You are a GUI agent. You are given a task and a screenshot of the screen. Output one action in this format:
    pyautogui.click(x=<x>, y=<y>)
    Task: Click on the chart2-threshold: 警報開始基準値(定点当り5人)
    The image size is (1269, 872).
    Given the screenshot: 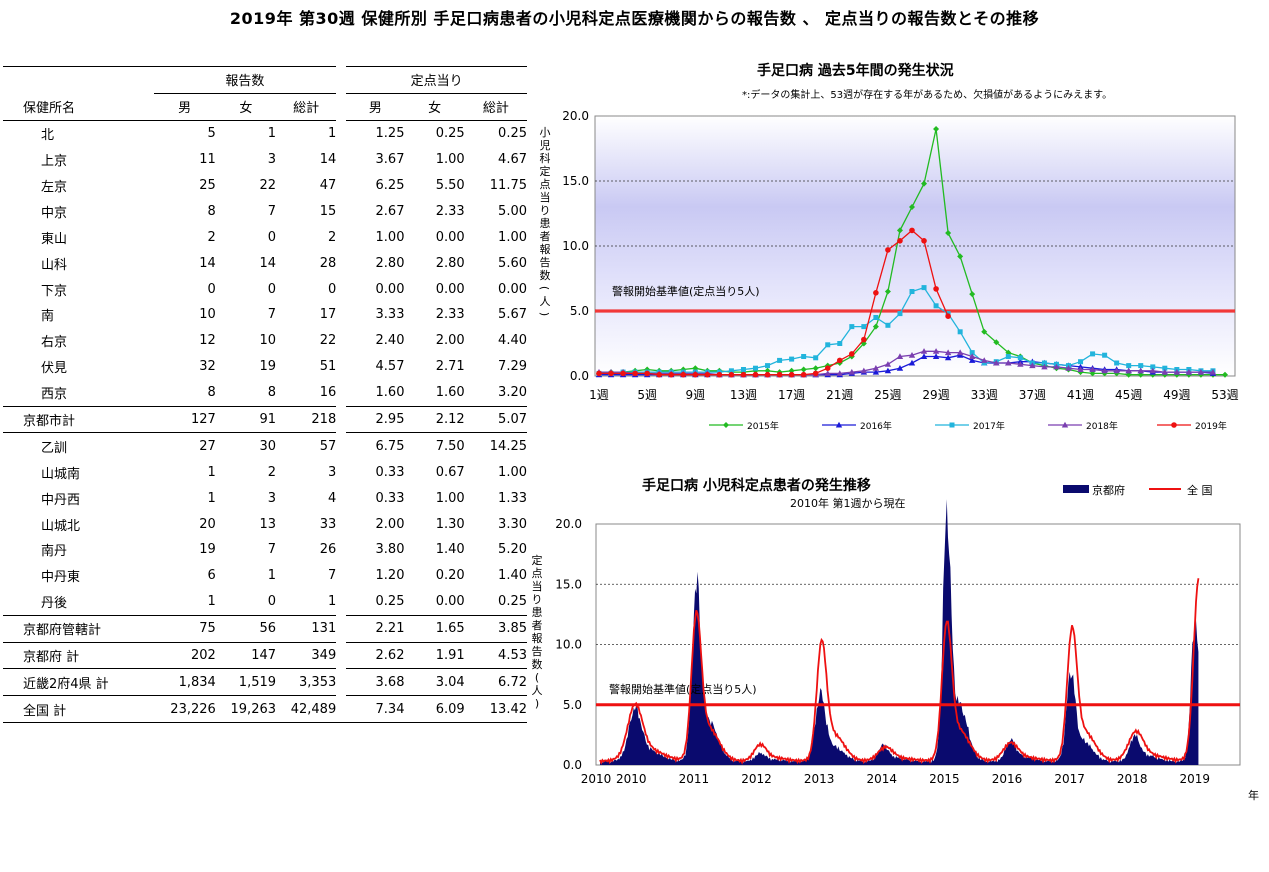 What is the action you would take?
    pyautogui.click(x=918, y=694)
    